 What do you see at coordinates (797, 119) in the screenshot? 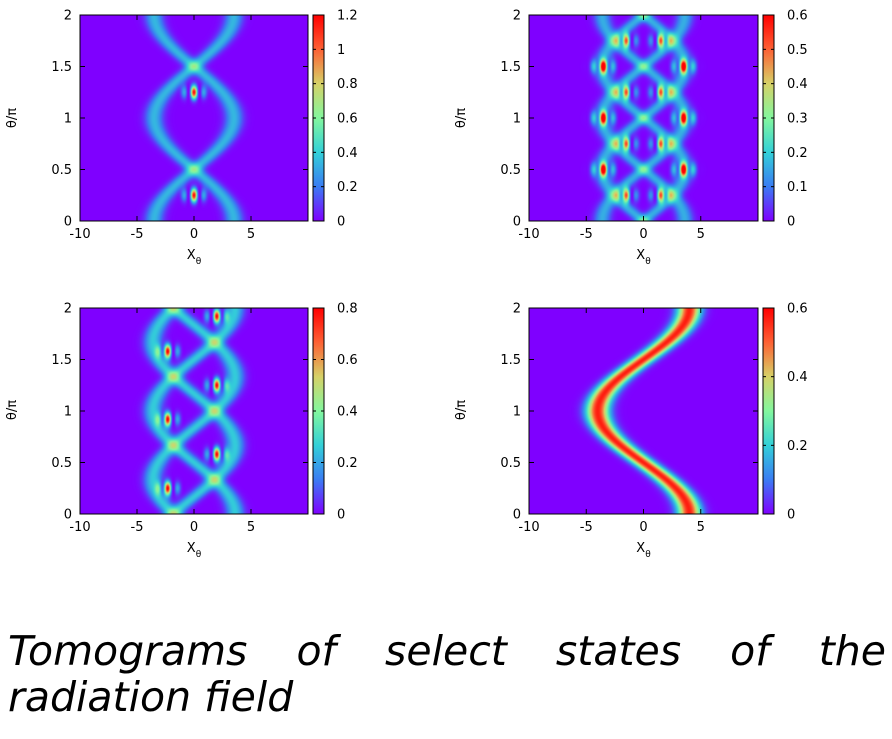
I see `colorbar-tick-label: 0.3` at bounding box center [797, 119].